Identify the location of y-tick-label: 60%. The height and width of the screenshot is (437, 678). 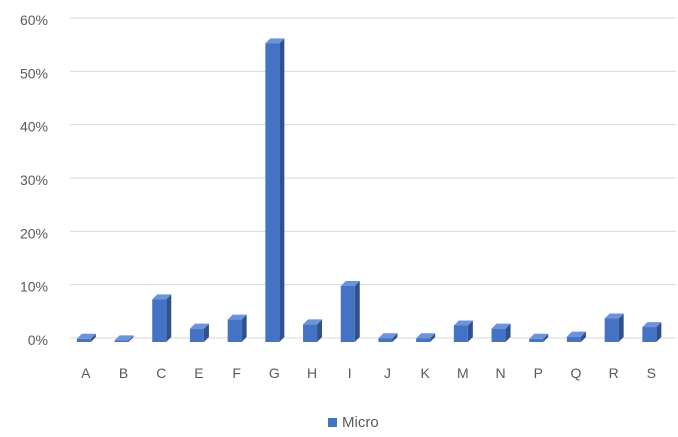
(34, 20).